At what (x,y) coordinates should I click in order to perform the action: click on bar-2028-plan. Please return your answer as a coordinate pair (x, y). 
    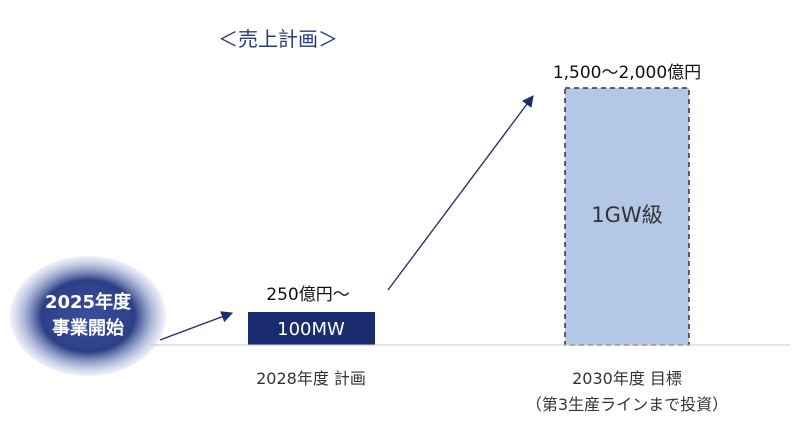
    Looking at the image, I should click on (311, 328).